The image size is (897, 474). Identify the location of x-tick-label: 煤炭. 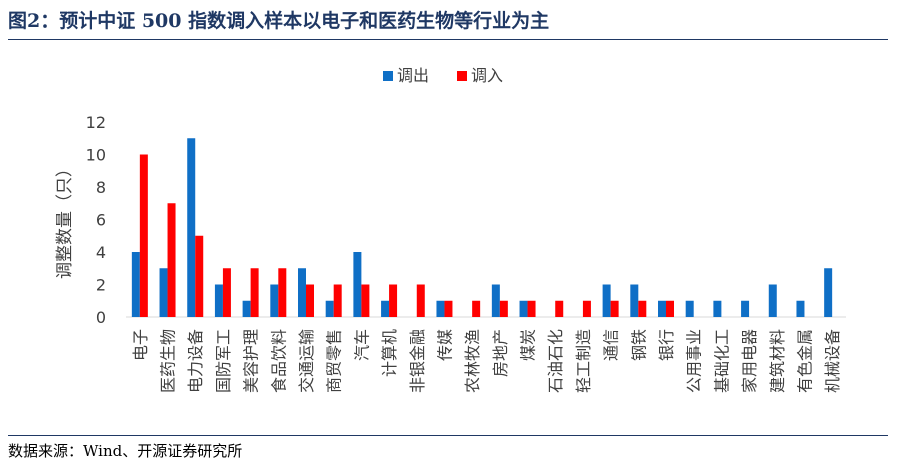
(528, 345).